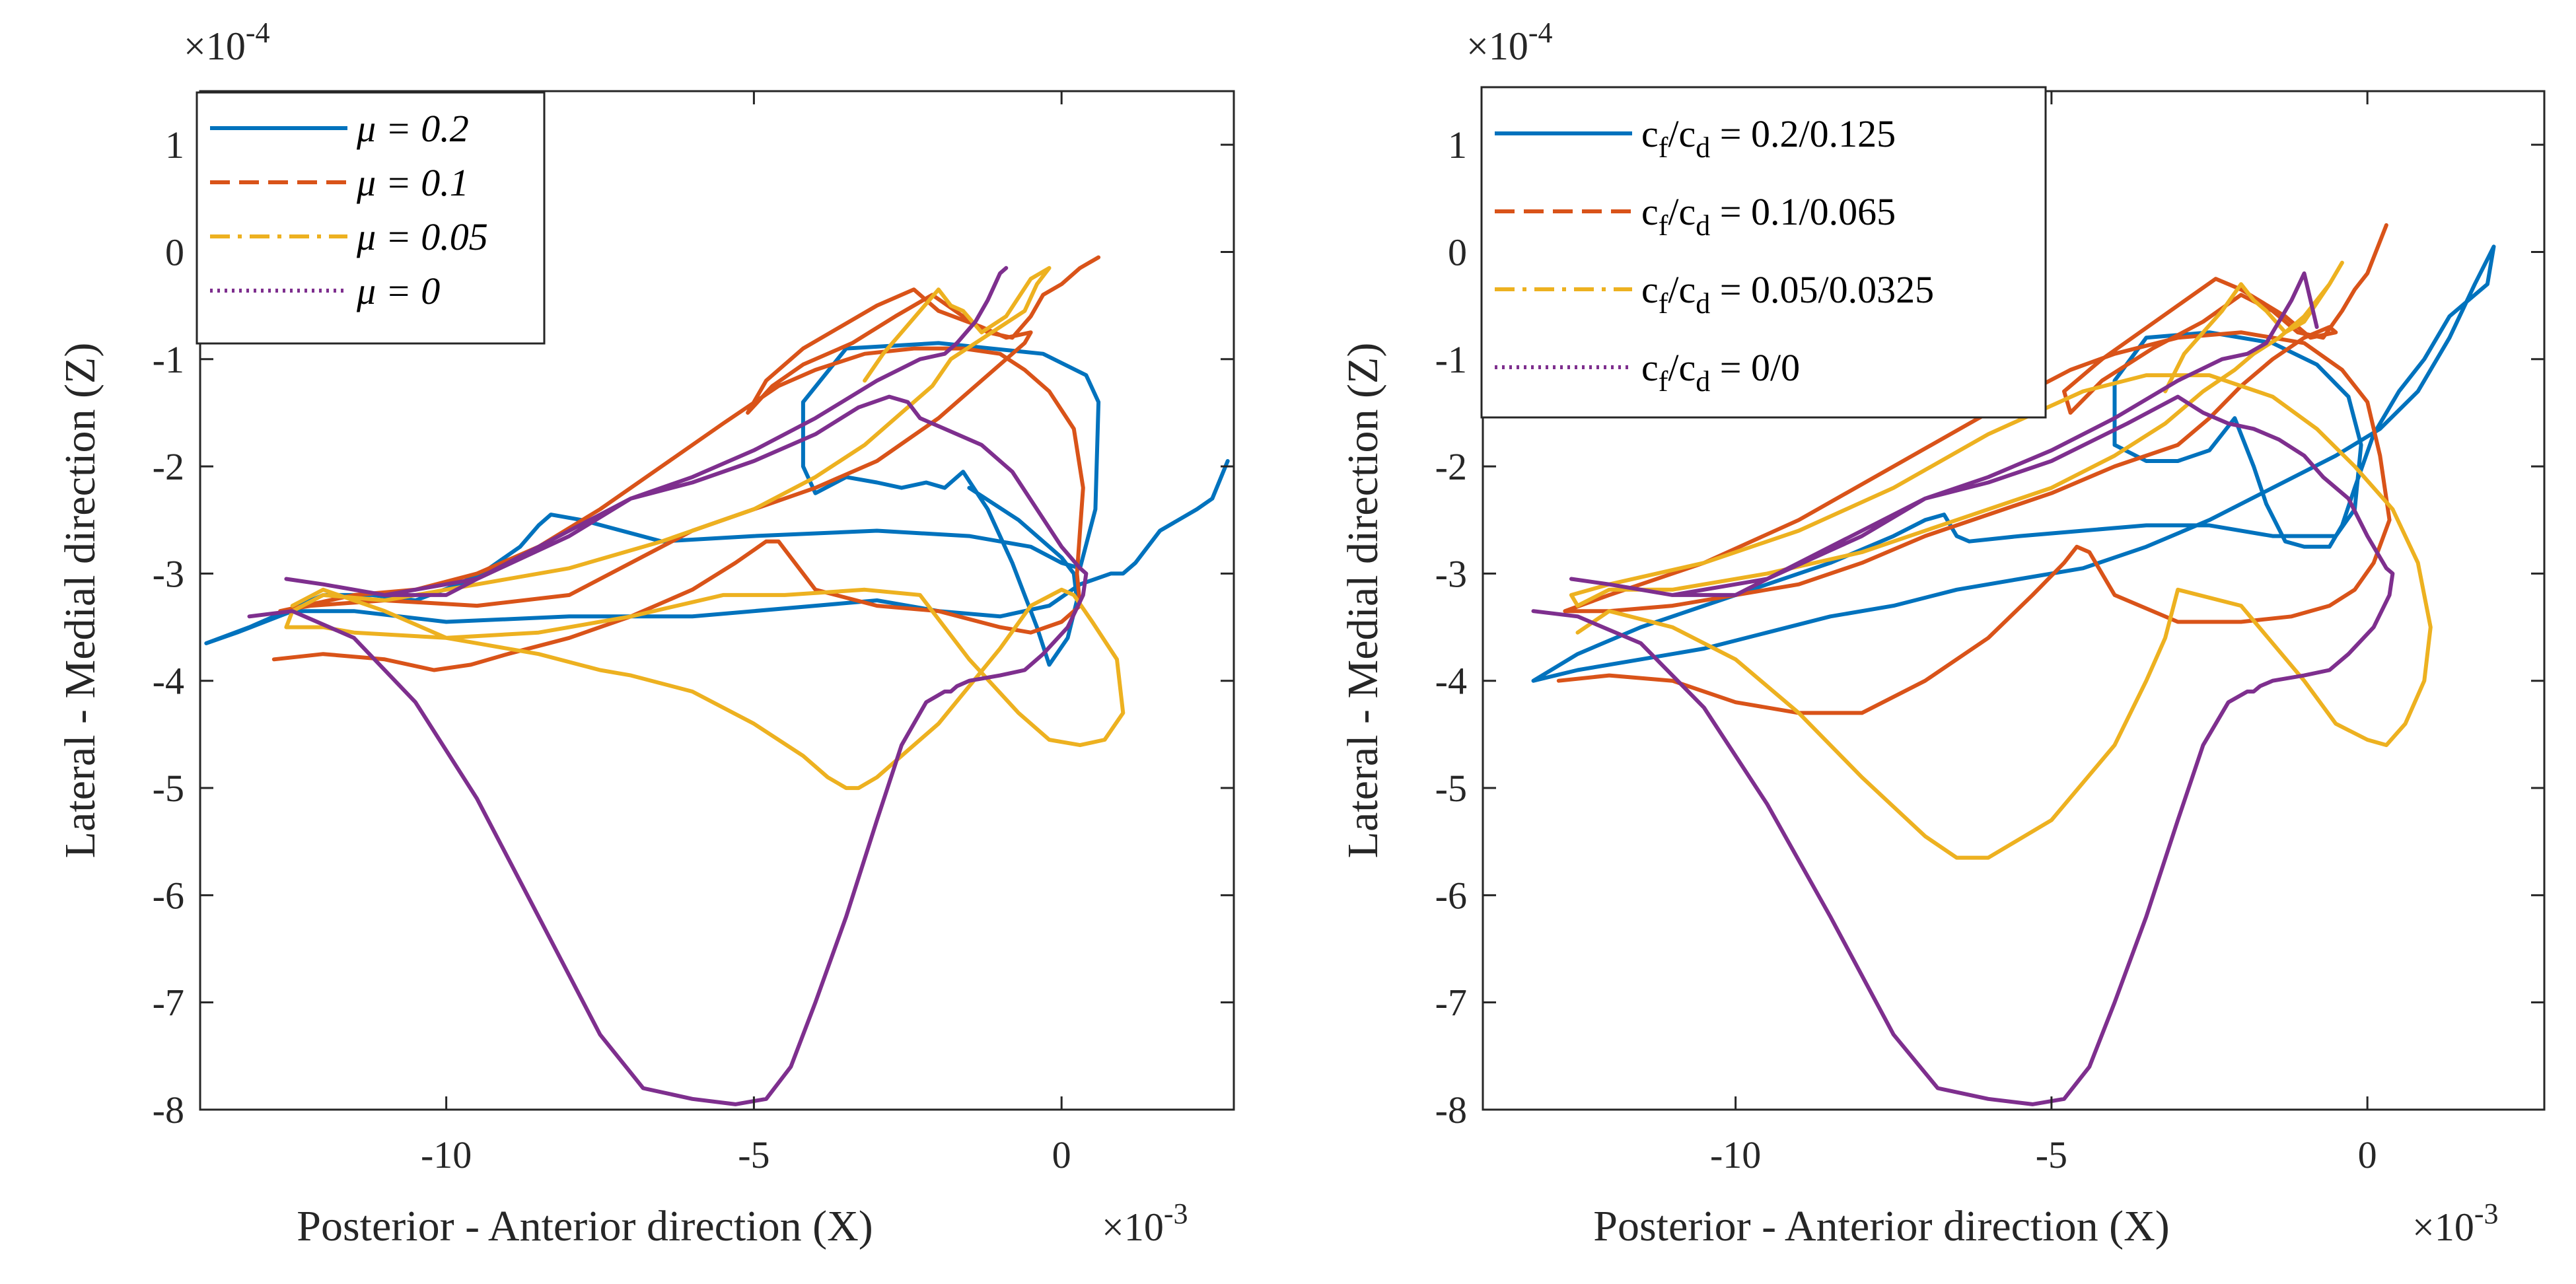 This screenshot has width=2576, height=1284. What do you see at coordinates (1769, 138) in the screenshot?
I see `legend-entry-0: cf/cd = 0.2/0.125` at bounding box center [1769, 138].